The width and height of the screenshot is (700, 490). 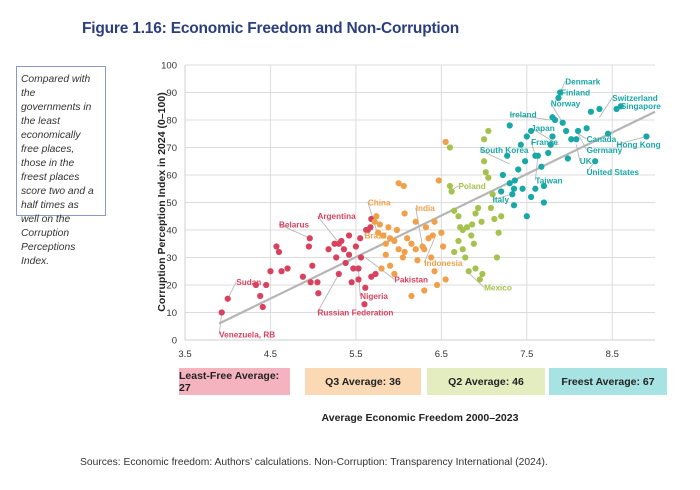 What do you see at coordinates (586, 161) in the screenshot?
I see `annotation-label: UK` at bounding box center [586, 161].